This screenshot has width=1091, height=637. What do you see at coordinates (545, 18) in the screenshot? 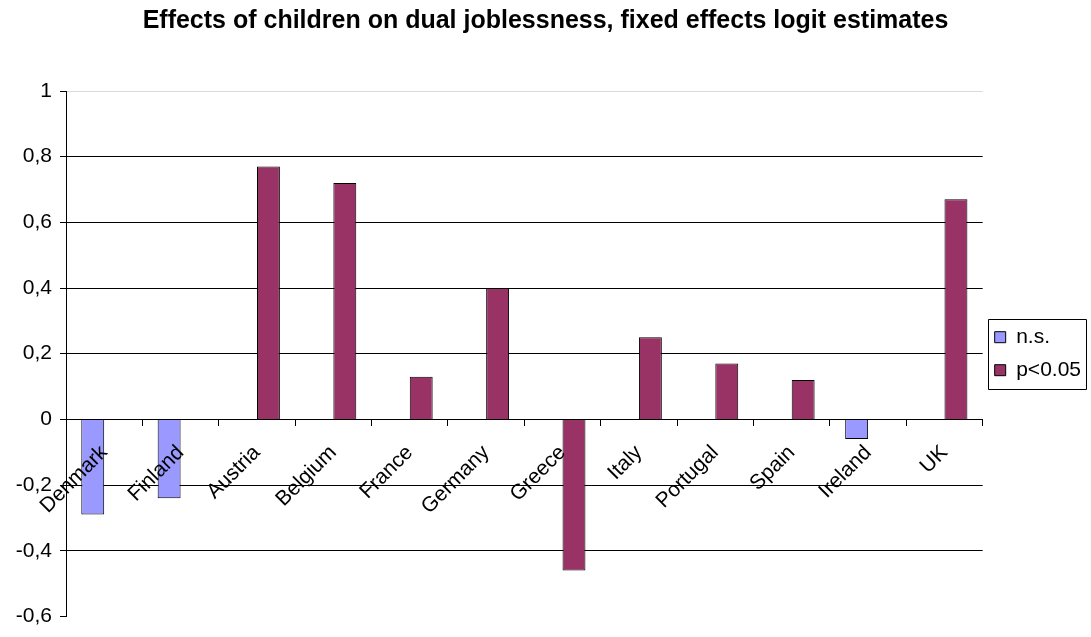
I see `chart-title: Effects of children on dual joblessness, fixed effects logit estimates` at bounding box center [545, 18].